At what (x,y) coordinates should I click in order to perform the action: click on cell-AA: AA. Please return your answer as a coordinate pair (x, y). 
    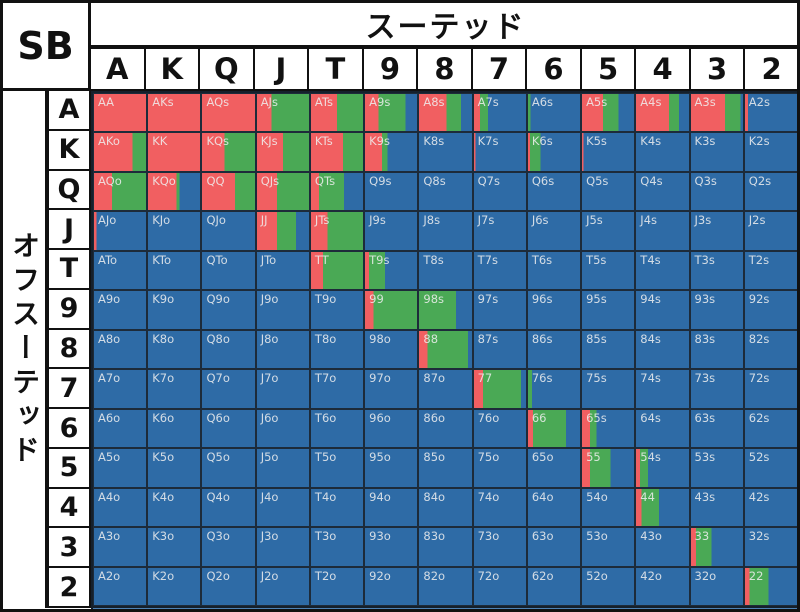
    Looking at the image, I should click on (120, 113).